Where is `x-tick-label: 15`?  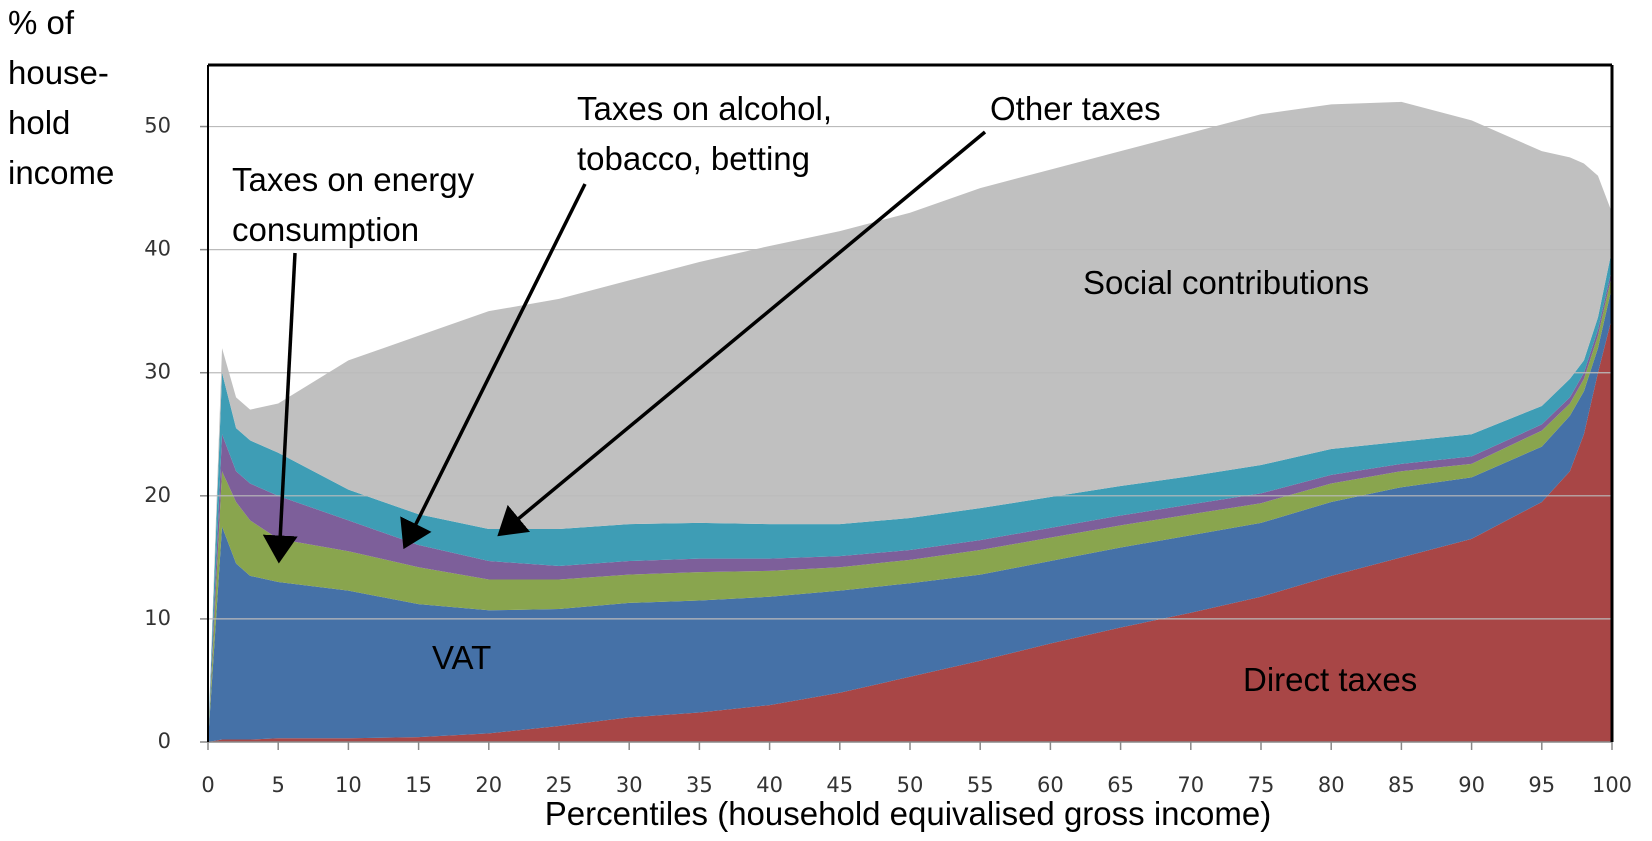
x-tick-label: 15 is located at coordinates (418, 785).